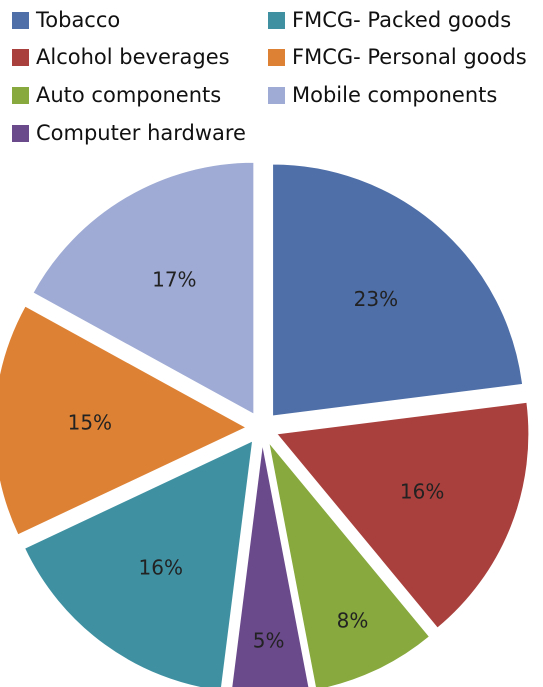 This screenshot has height=687, width=543. Describe the element at coordinates (161, 567) in the screenshot. I see `slice-label-fmcg-packed-goods: 16%` at that location.